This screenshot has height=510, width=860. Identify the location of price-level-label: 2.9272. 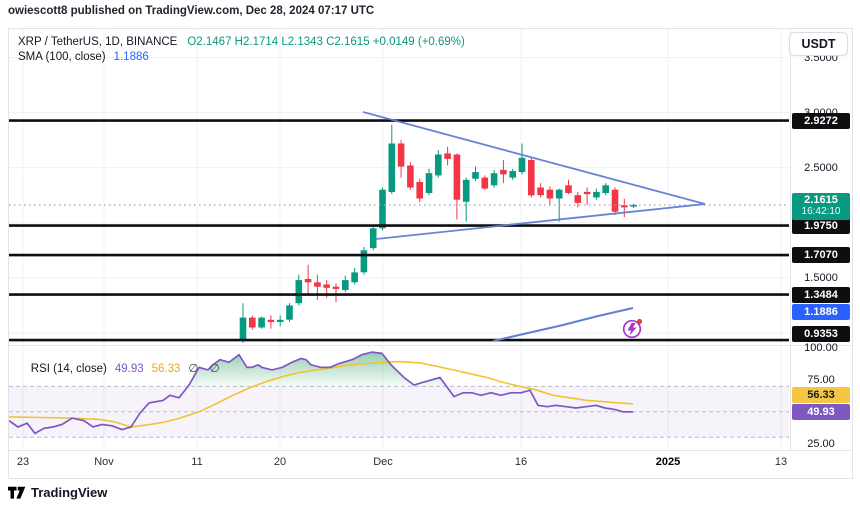
(821, 120).